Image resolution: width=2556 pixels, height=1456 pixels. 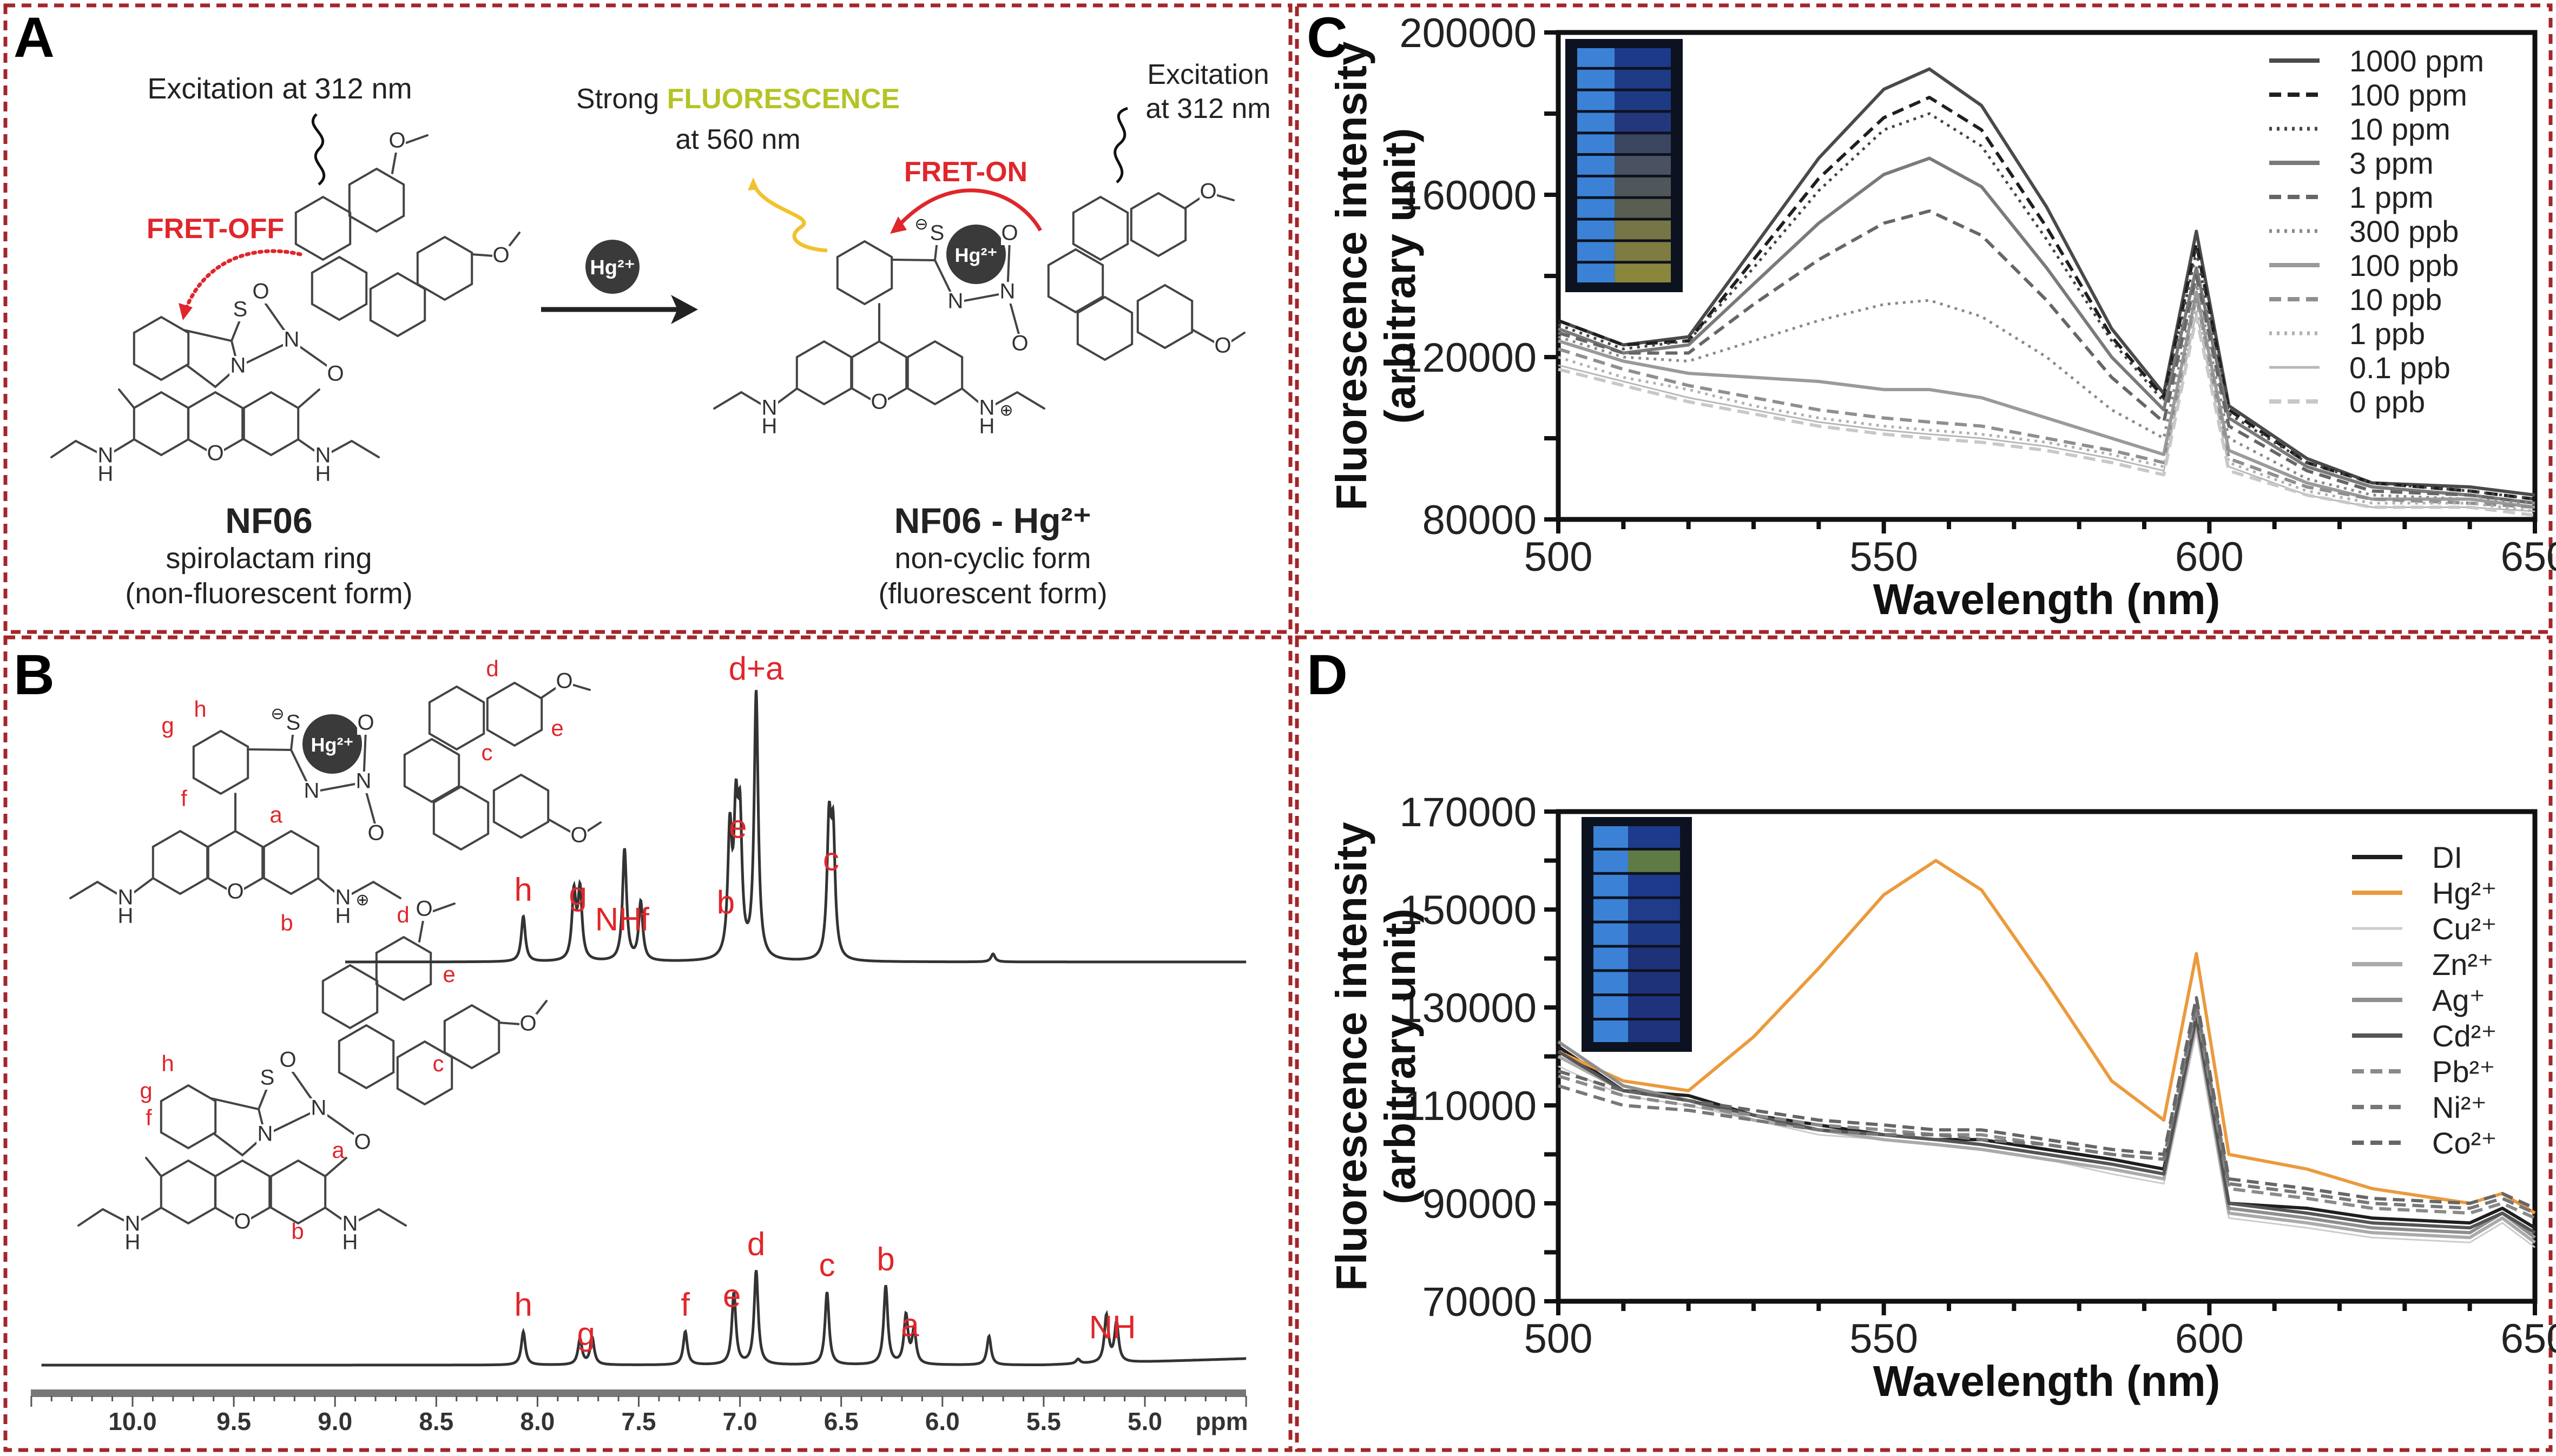 I want to click on nmr-peak-label-h: h, so click(x=523, y=889).